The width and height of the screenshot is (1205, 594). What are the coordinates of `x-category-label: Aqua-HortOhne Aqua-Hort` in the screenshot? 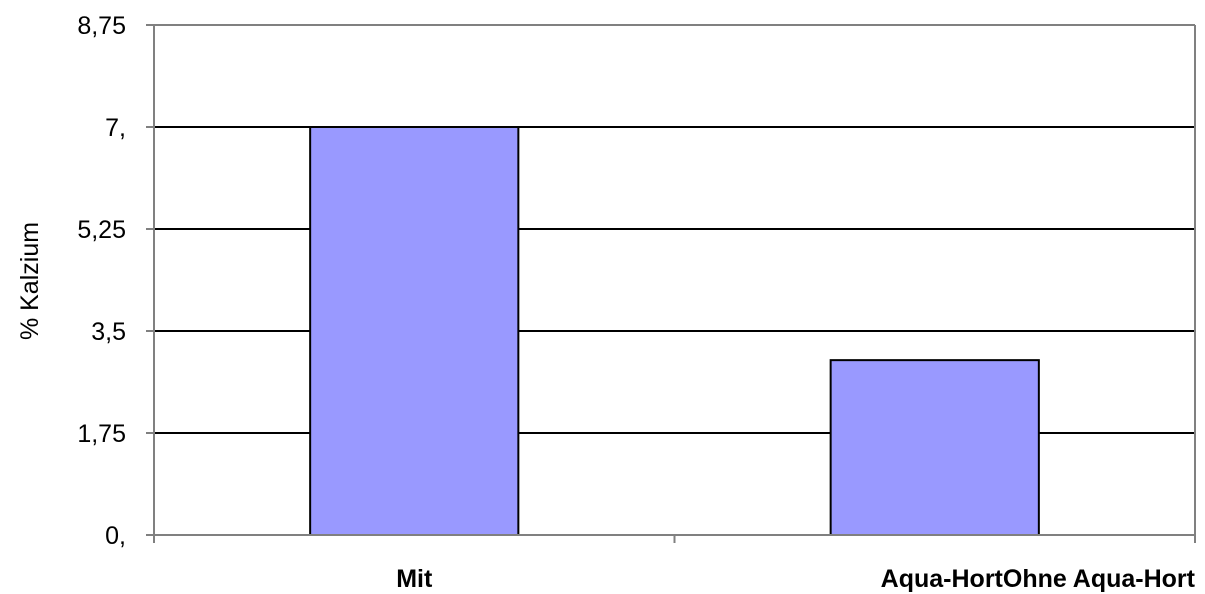 It's located at (1038, 579).